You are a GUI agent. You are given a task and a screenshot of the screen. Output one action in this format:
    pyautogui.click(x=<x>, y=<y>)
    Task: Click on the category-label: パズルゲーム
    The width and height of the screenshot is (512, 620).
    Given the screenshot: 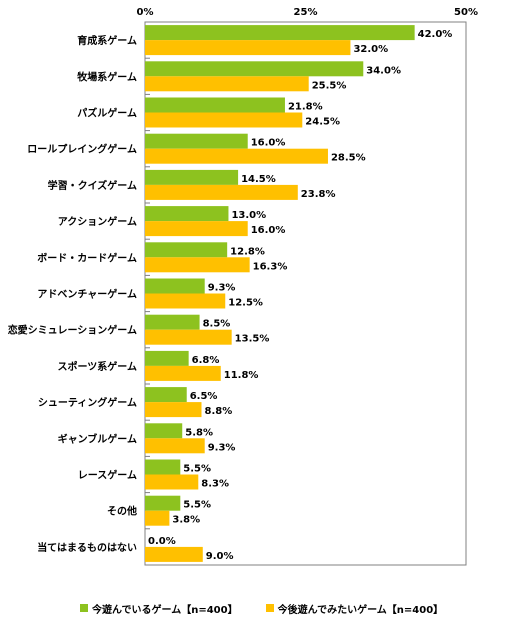 What is the action you would take?
    pyautogui.click(x=107, y=113)
    